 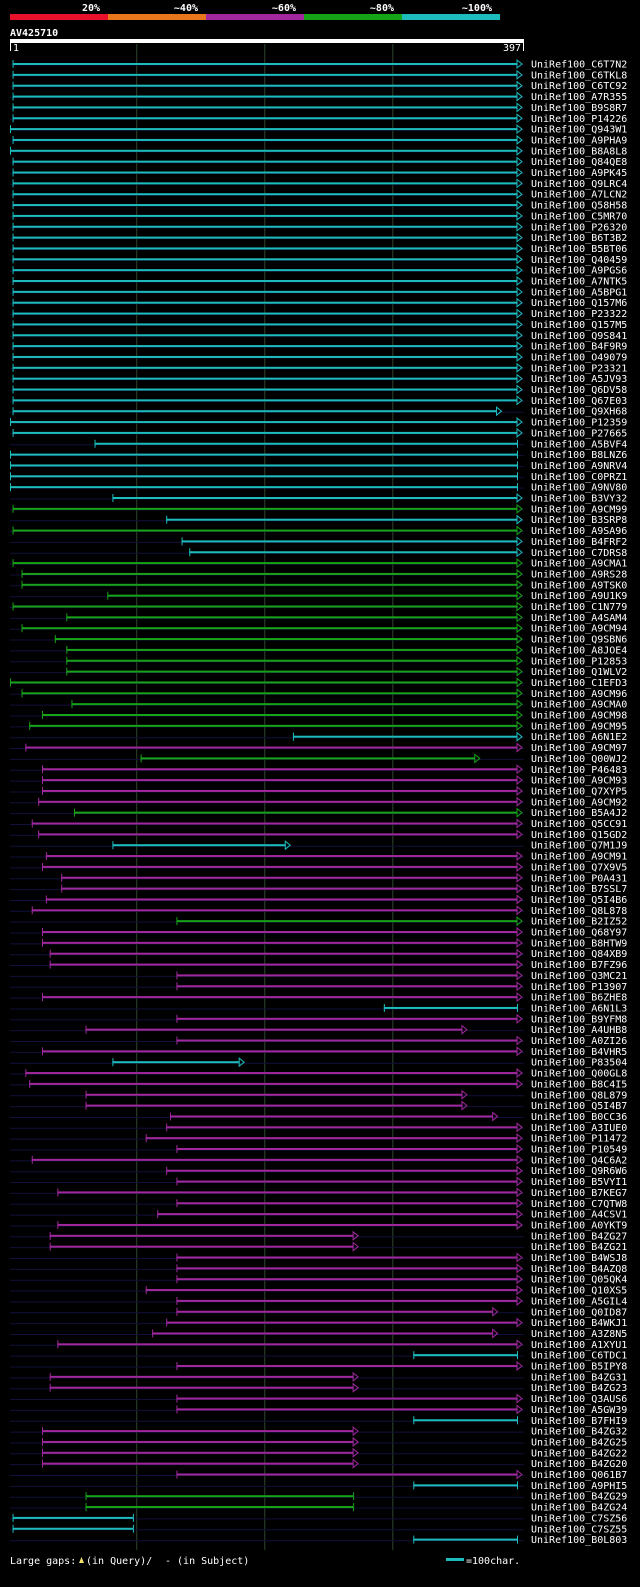 What do you see at coordinates (579, 683) in the screenshot?
I see `hit-label: UniRef100_C1EFD3` at bounding box center [579, 683].